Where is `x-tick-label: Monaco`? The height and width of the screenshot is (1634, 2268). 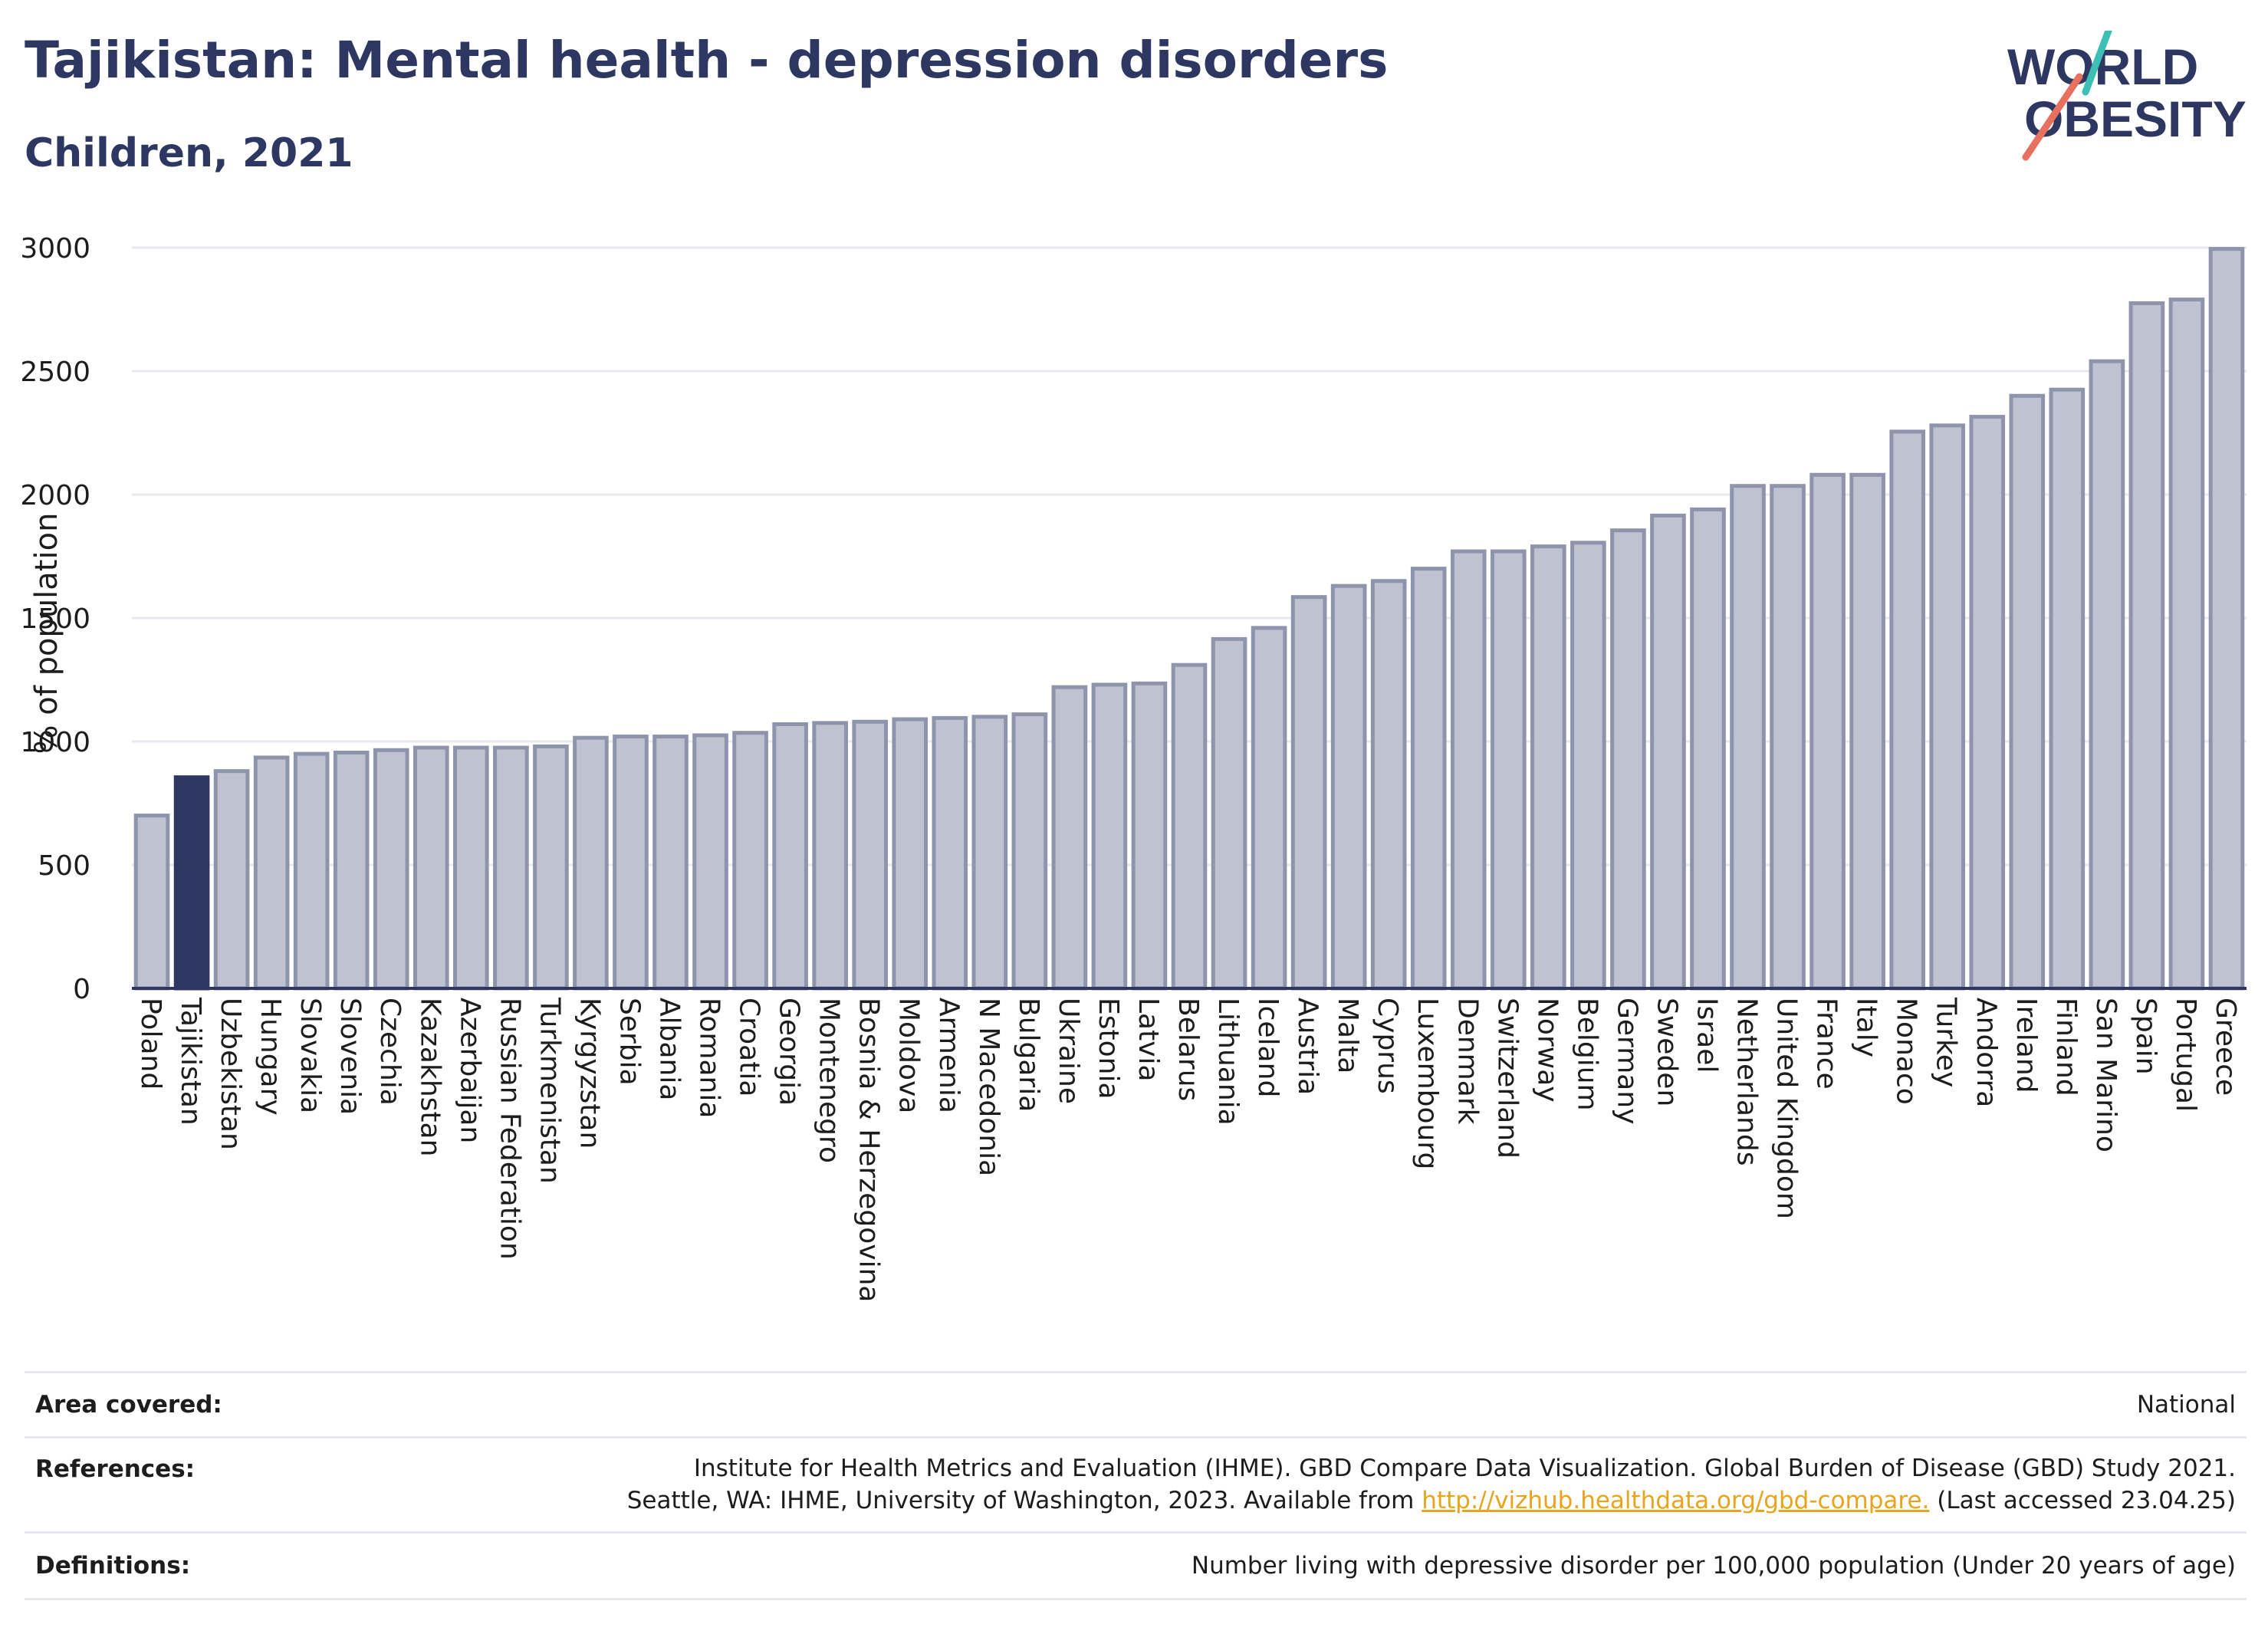 x-tick-label: Monaco is located at coordinates (1906, 1052).